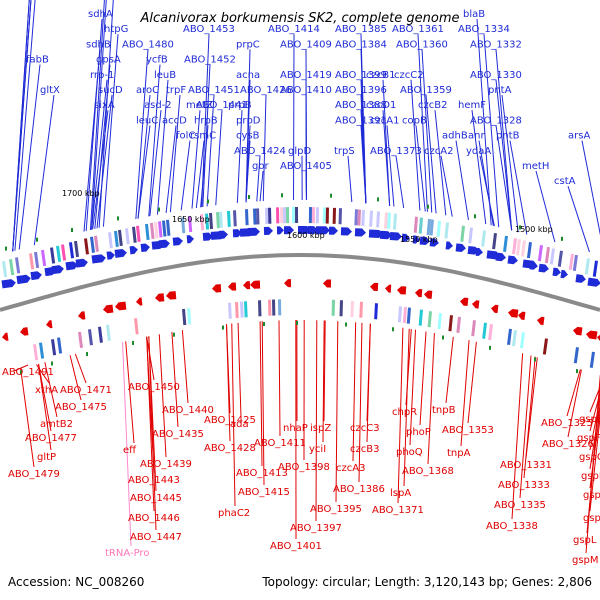 This screenshot has height=600, width=600. What do you see at coordinates (104, 105) in the screenshot?
I see `gene-label-top: sixA` at bounding box center [104, 105].